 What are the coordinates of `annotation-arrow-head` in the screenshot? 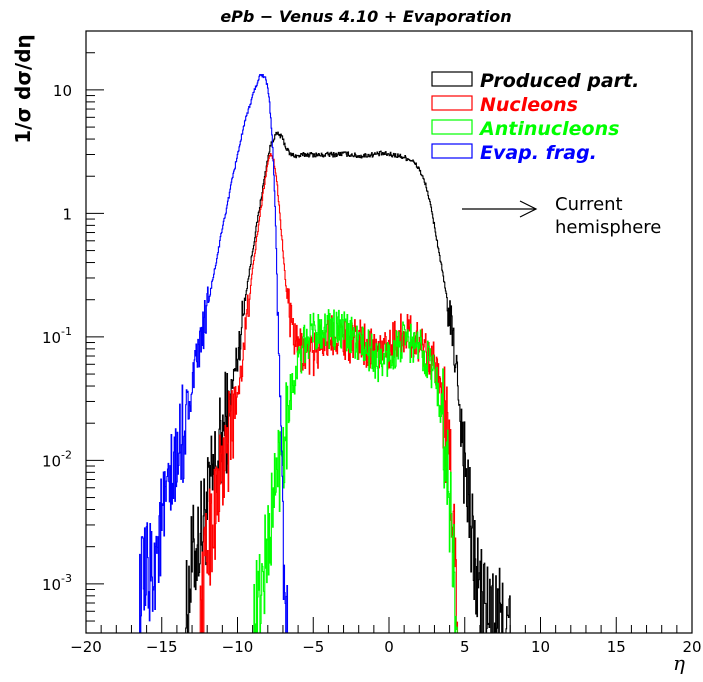 It's located at (528, 209).